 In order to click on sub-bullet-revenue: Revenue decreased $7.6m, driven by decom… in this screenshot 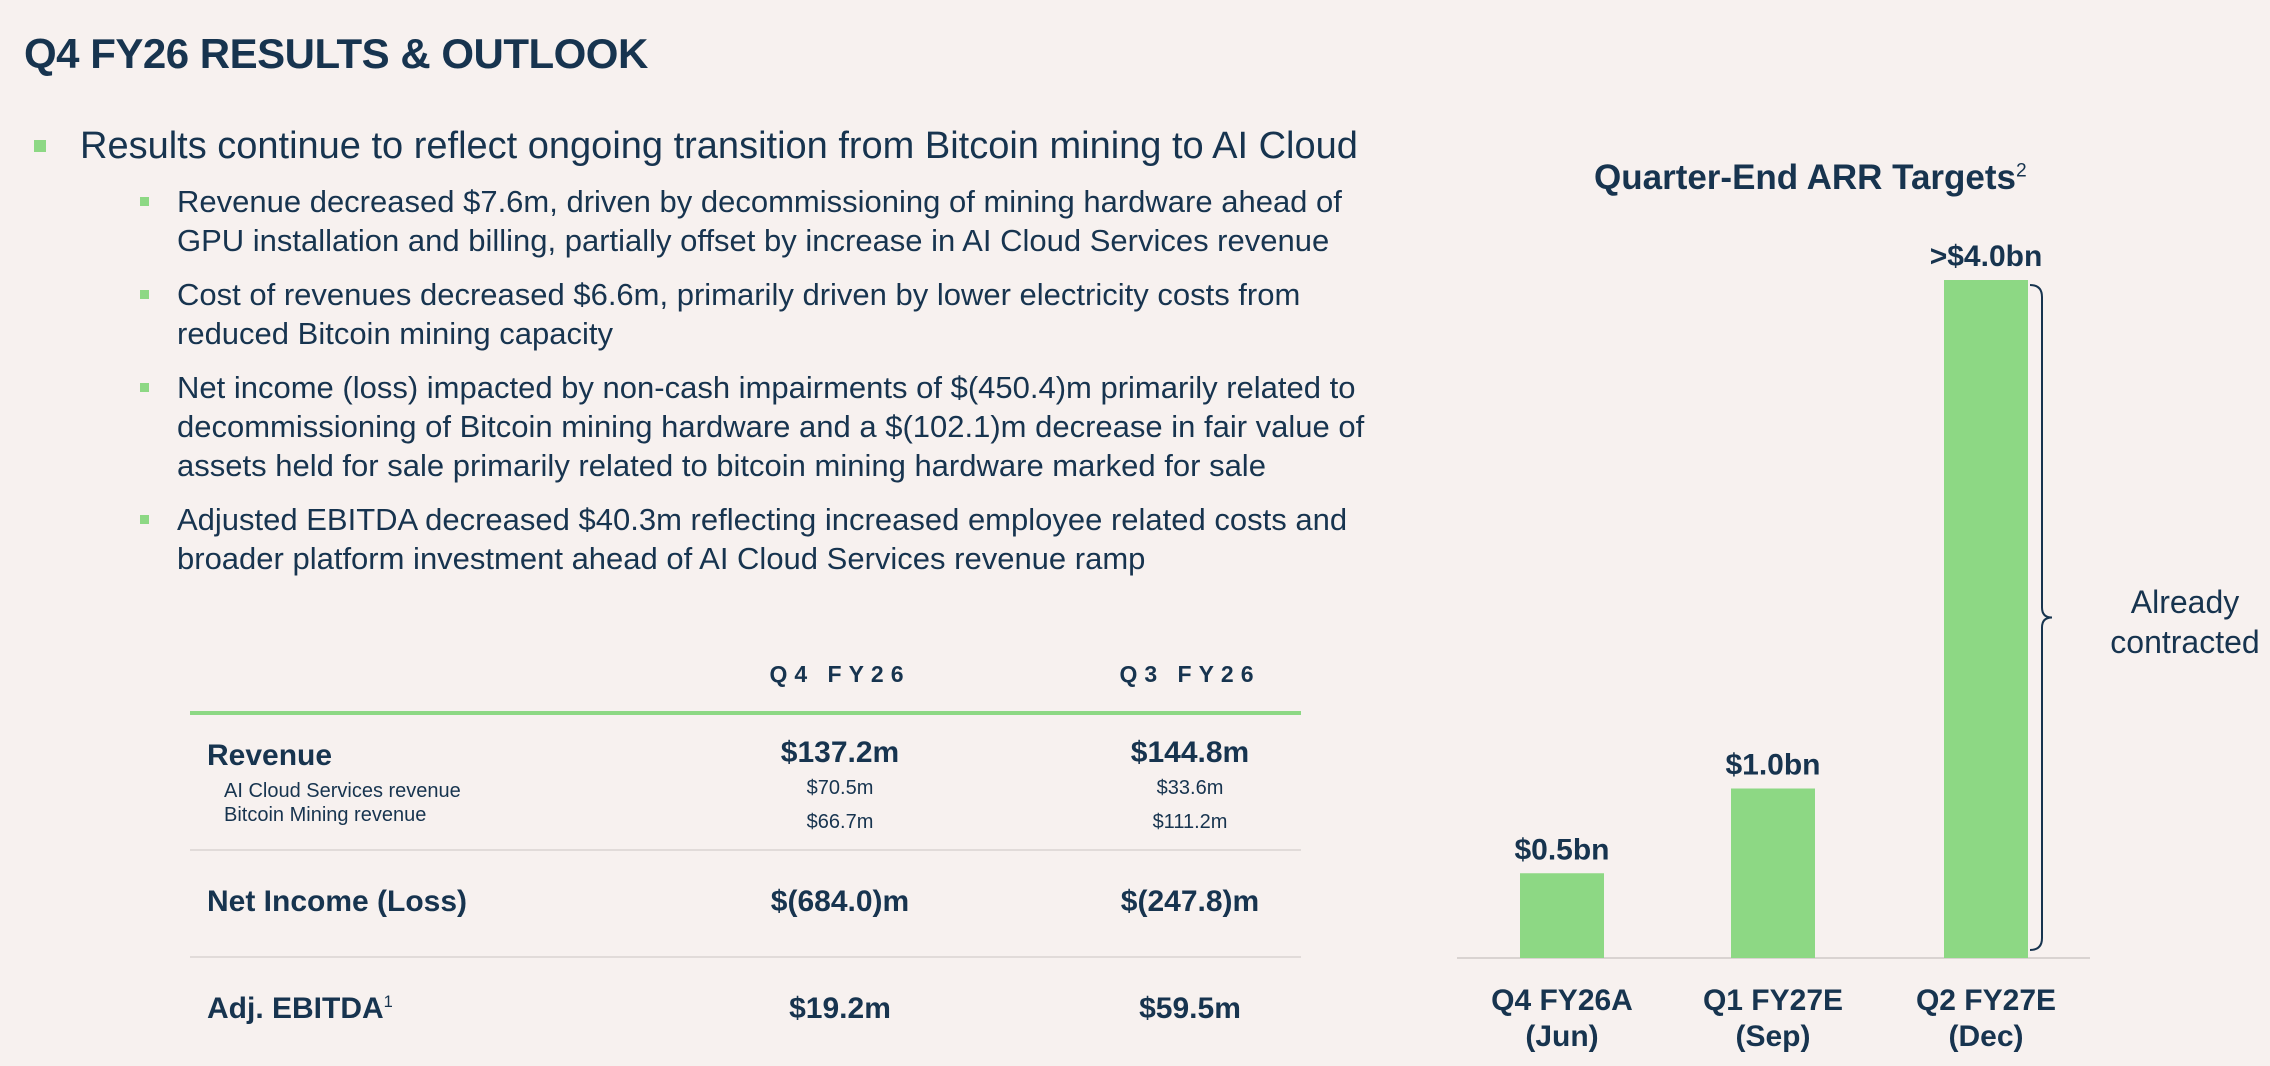, I will do `click(758, 221)`.